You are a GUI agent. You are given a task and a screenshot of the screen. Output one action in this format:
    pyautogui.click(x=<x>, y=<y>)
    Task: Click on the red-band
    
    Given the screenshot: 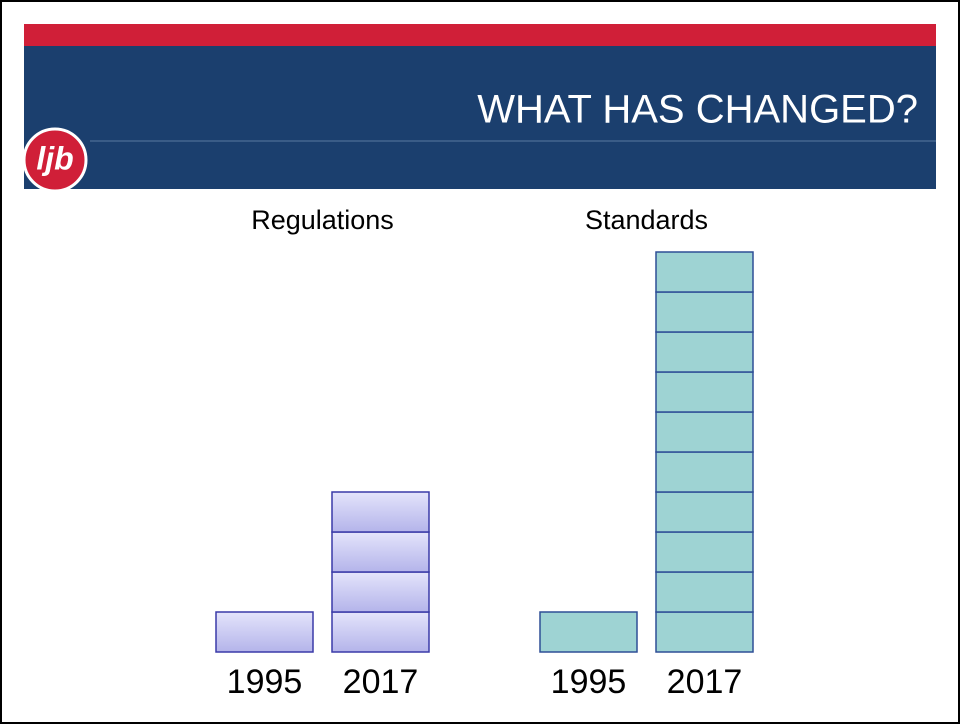 What is the action you would take?
    pyautogui.click(x=480, y=35)
    